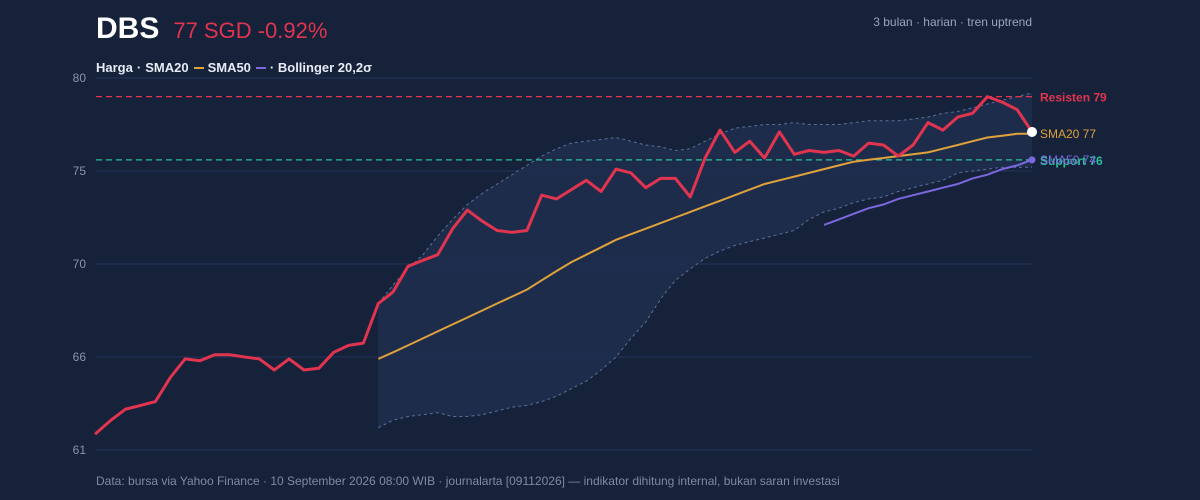 The height and width of the screenshot is (500, 1200). Describe the element at coordinates (198, 67) in the screenshot. I see `legend-sma20-swatch` at that location.